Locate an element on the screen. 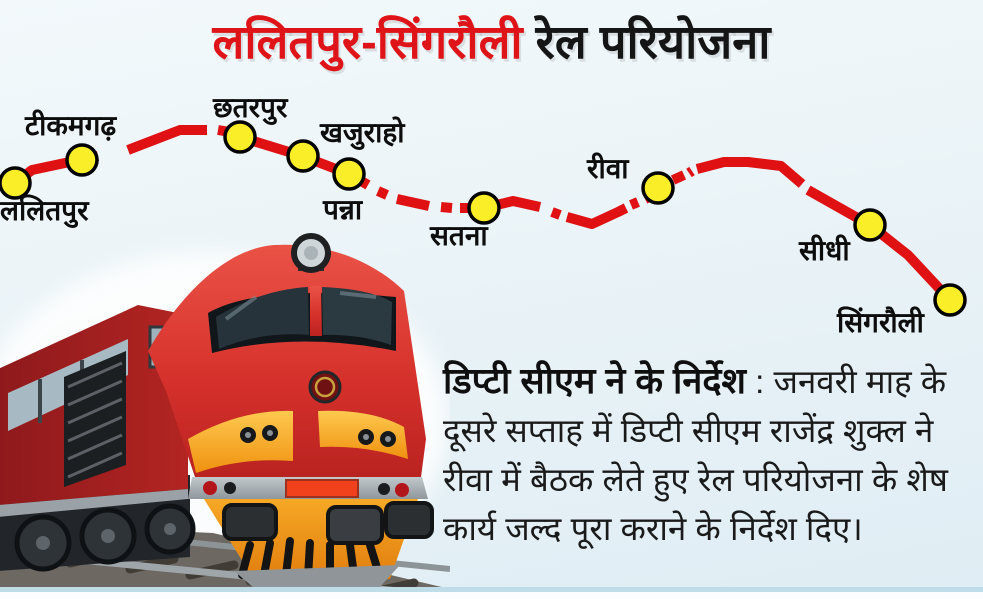 Image resolution: width=983 pixels, height=599 pixels. windshield-frame is located at coordinates (302, 322).